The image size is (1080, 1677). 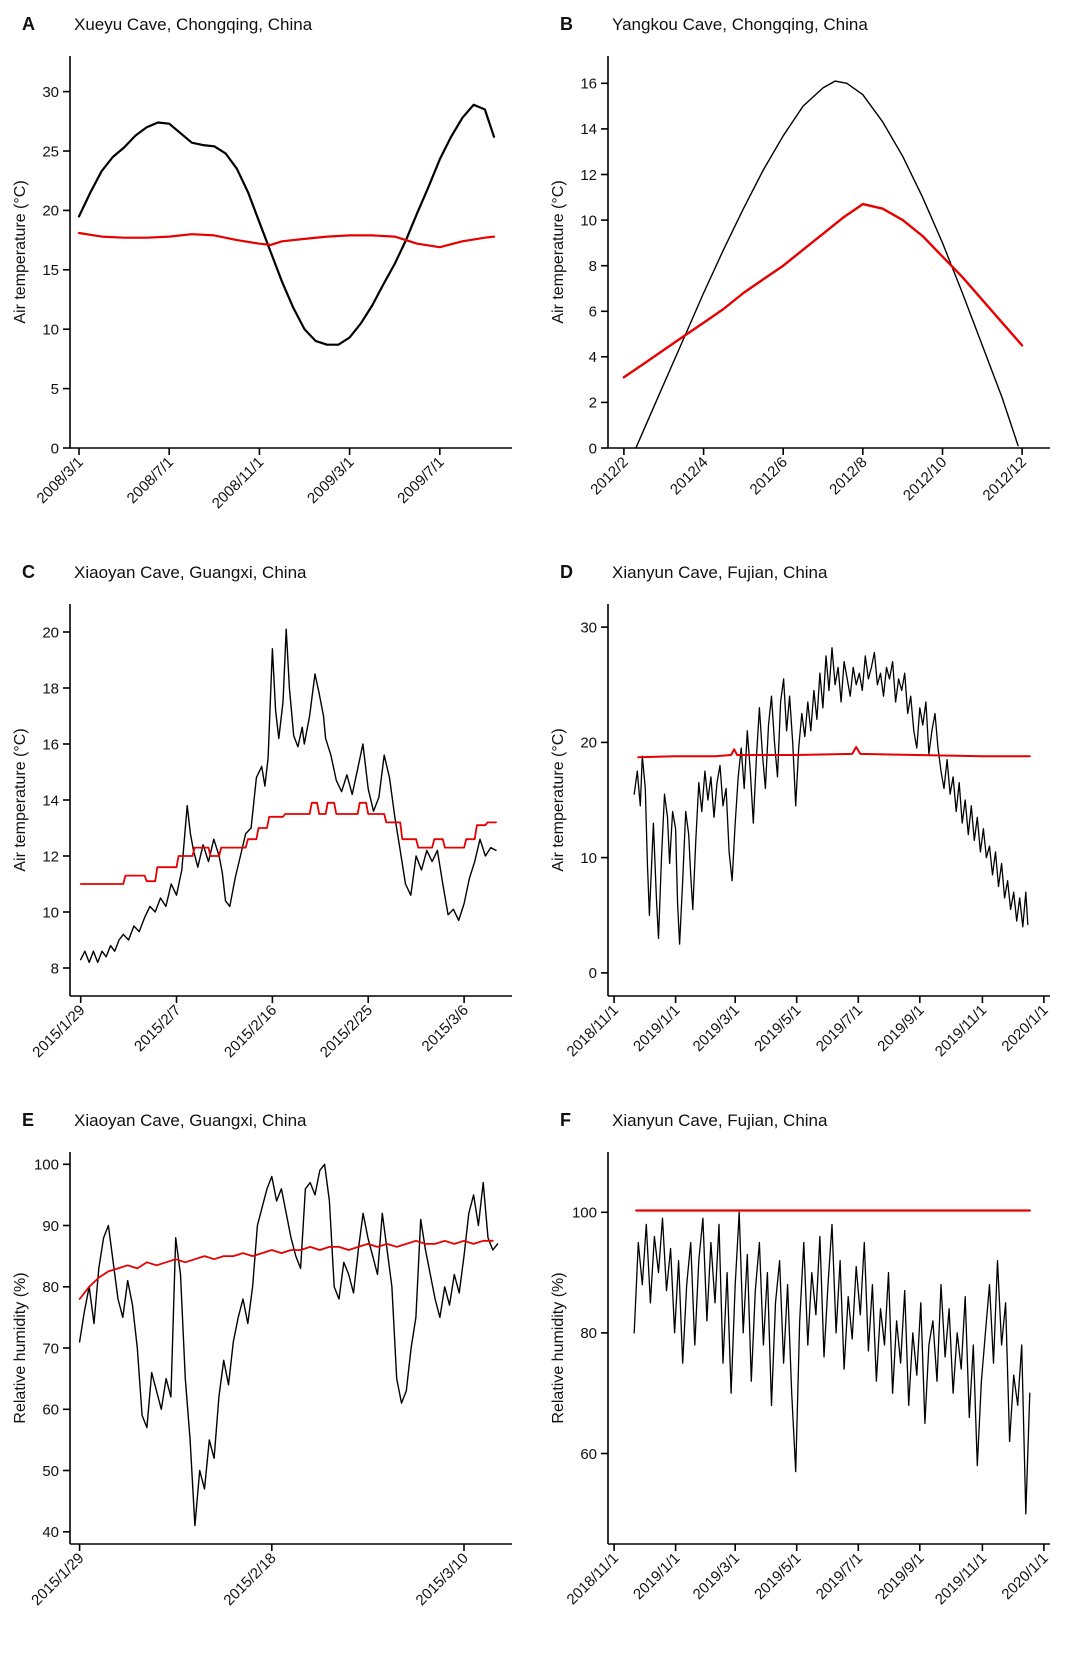 What do you see at coordinates (769, 476) in the screenshot?
I see `svg-text: 2012/6` at bounding box center [769, 476].